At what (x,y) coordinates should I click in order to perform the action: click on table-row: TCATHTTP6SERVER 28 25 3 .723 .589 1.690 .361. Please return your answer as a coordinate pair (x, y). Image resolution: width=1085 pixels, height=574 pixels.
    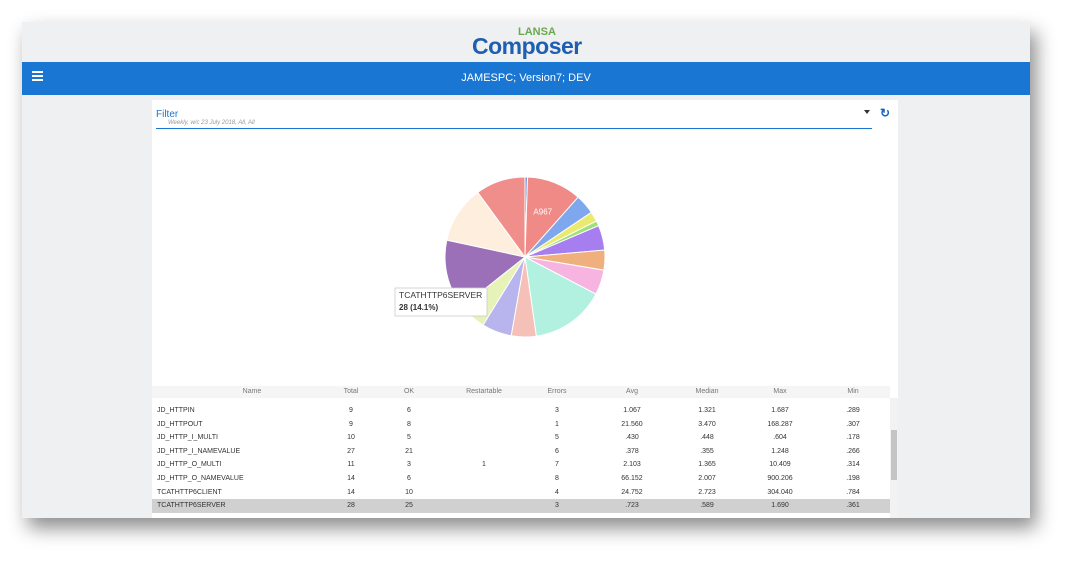
    Looking at the image, I should click on (521, 506).